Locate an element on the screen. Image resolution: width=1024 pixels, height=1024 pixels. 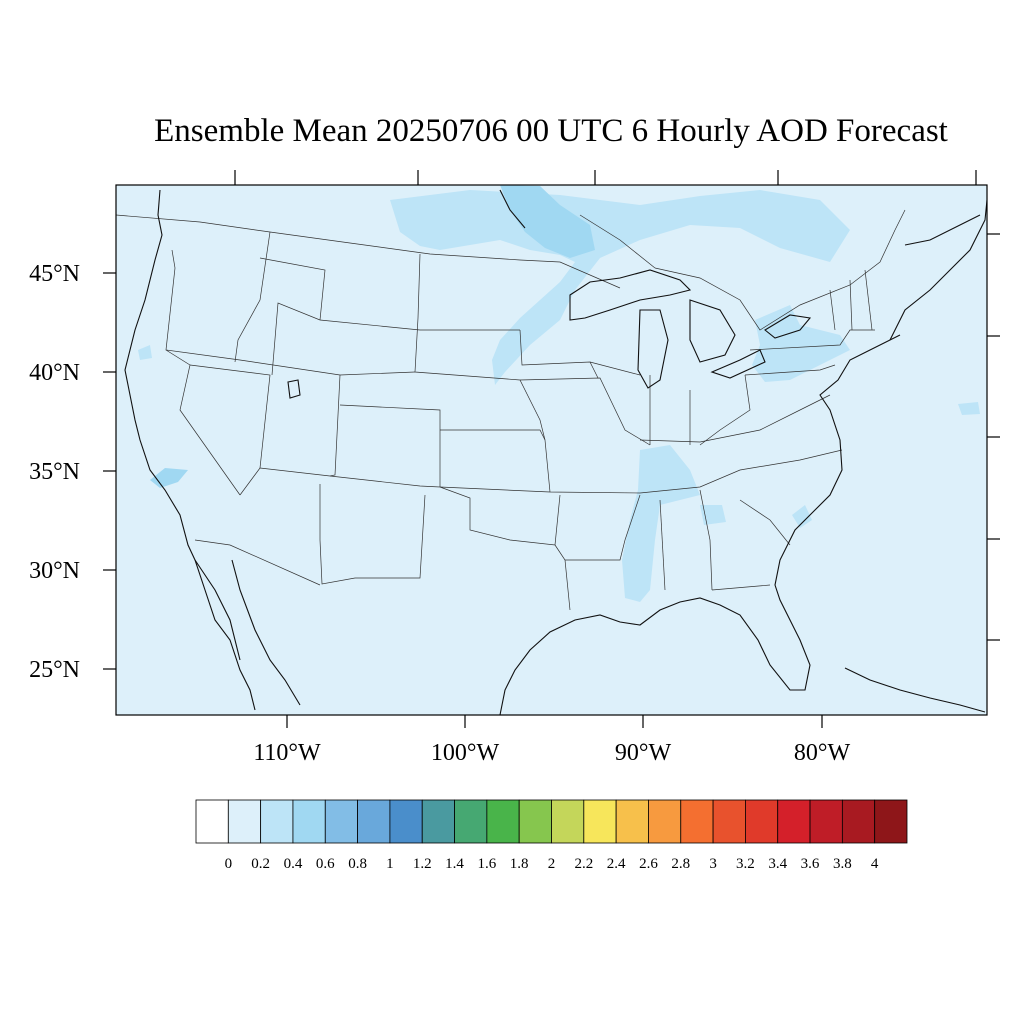
colorbar-label: 3 is located at coordinates (713, 864).